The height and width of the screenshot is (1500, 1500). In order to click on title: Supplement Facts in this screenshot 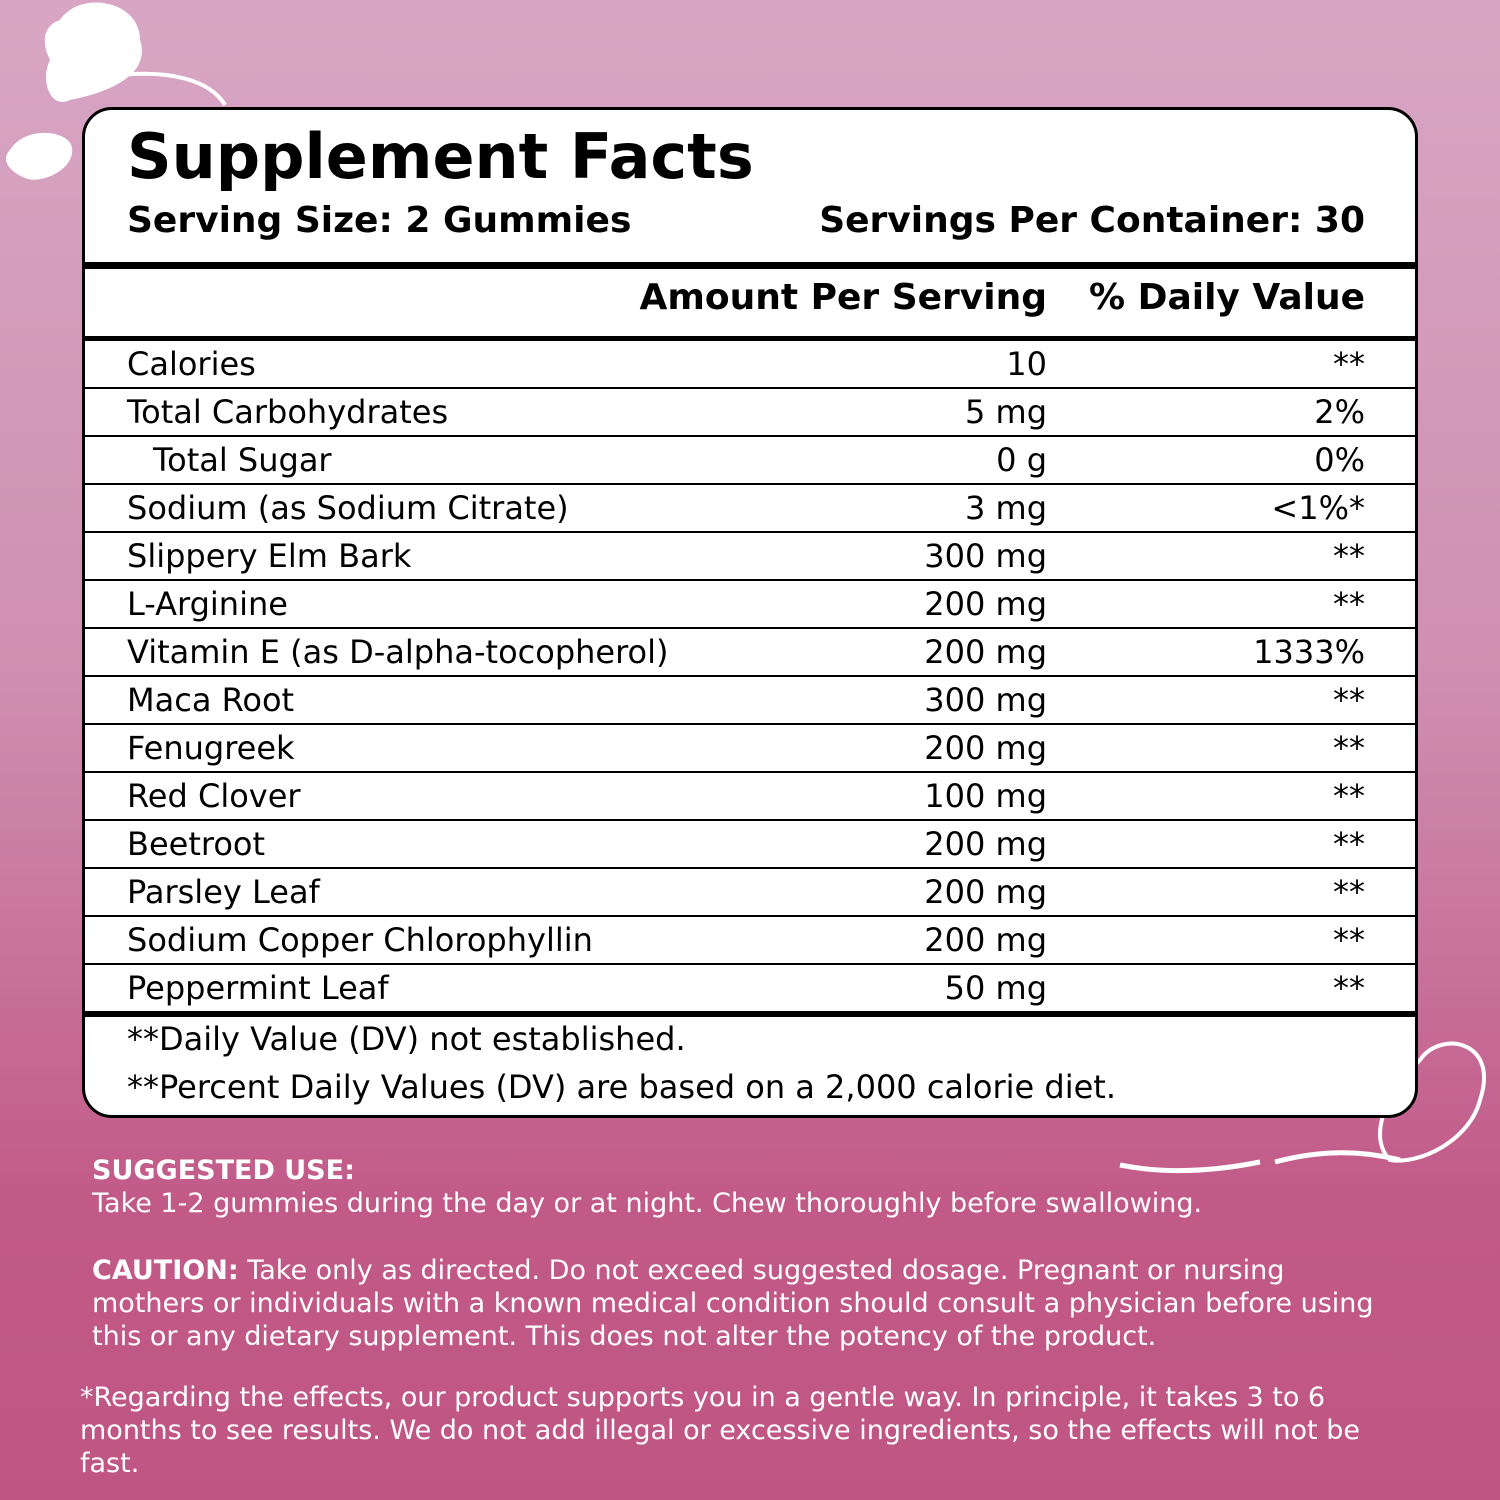, I will do `click(440, 156)`.